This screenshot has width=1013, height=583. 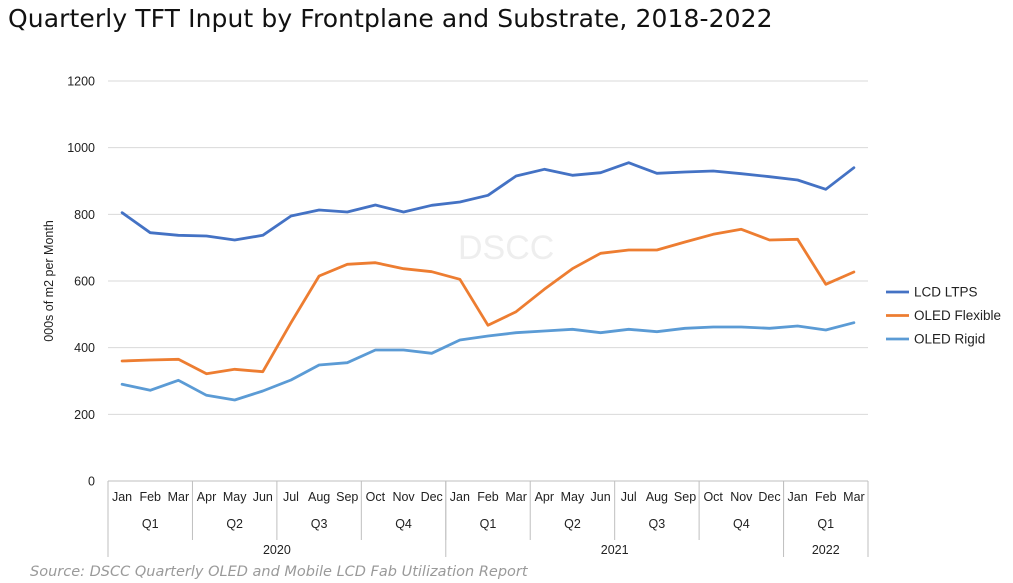 I want to click on legend-label: LCD LTPS, so click(x=946, y=292).